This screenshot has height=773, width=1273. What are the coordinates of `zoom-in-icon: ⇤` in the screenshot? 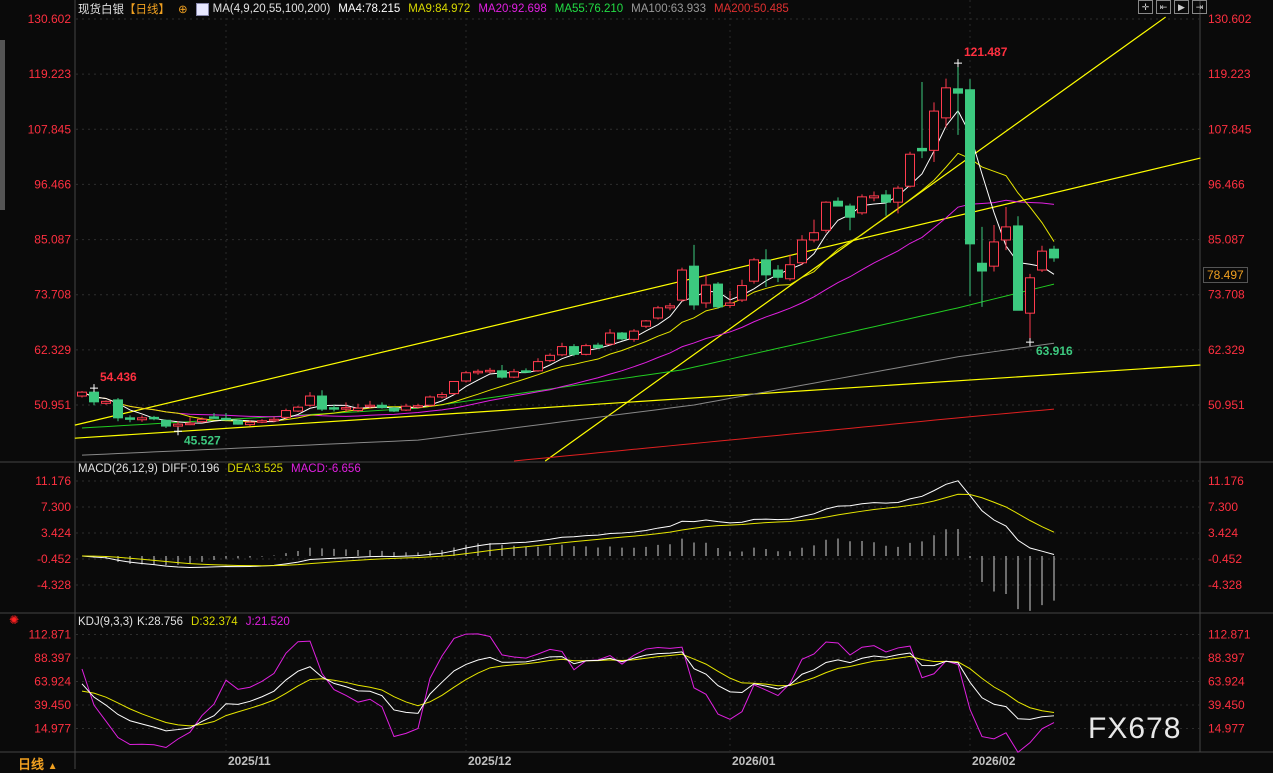 It's located at (1163, 7).